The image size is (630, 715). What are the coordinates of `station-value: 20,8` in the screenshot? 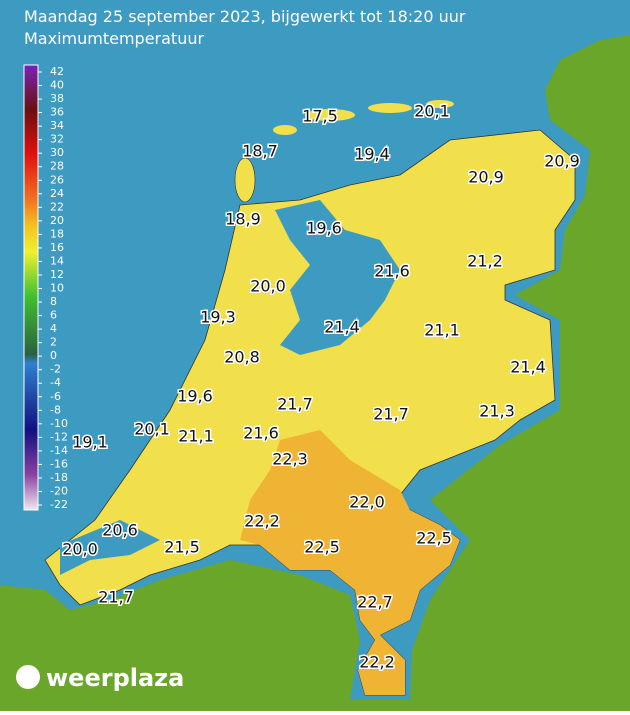 It's located at (242, 357).